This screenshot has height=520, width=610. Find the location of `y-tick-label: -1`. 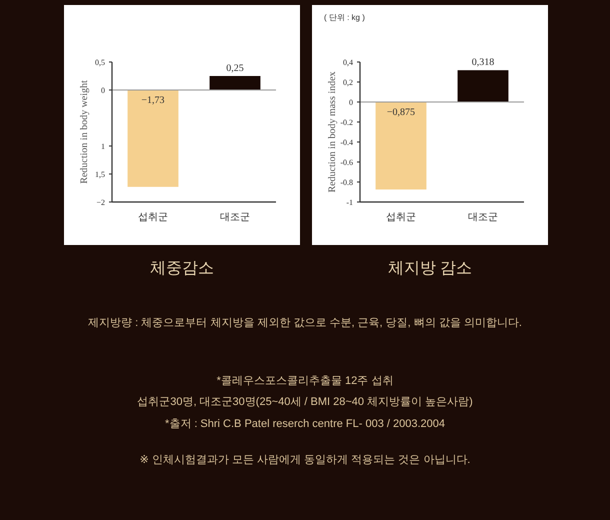

y-tick-label: -1 is located at coordinates (349, 202).